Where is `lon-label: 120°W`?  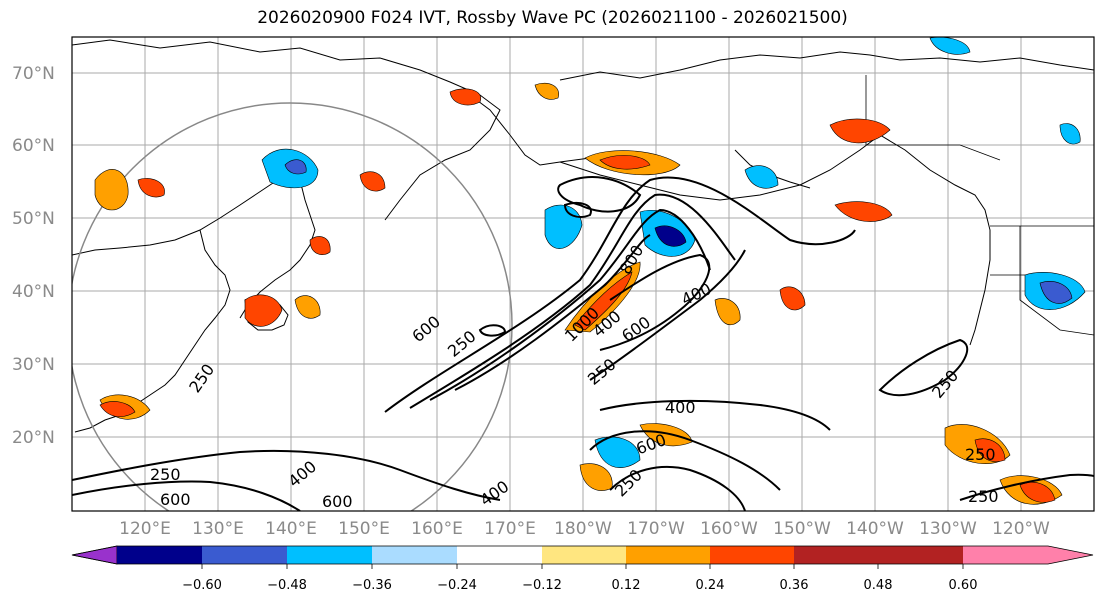
lon-label: 120°W is located at coordinates (1021, 529).